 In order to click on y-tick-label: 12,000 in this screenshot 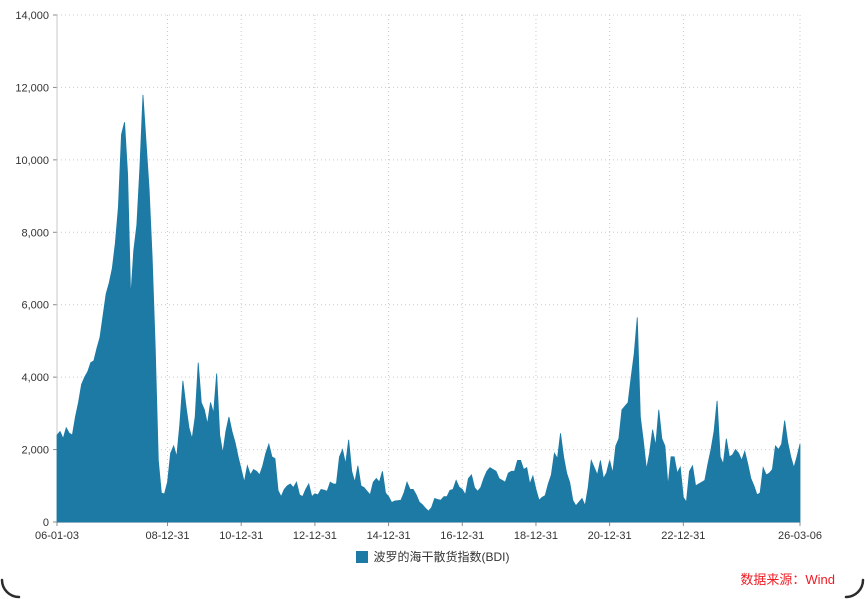, I will do `click(32, 88)`.